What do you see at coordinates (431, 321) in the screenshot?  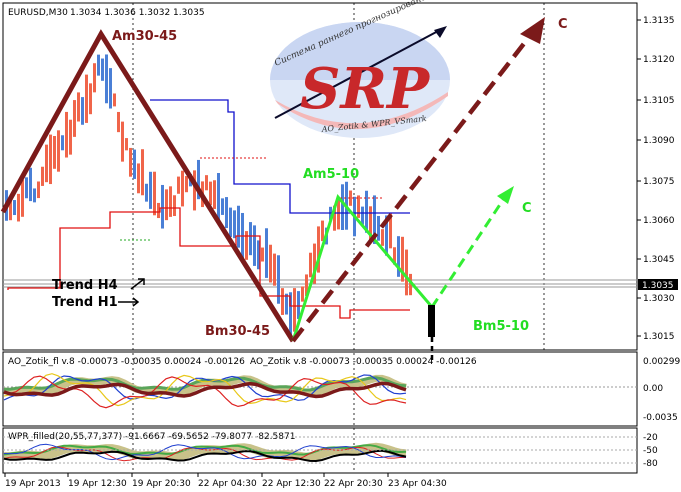 I see `current-bar-marker` at bounding box center [431, 321].